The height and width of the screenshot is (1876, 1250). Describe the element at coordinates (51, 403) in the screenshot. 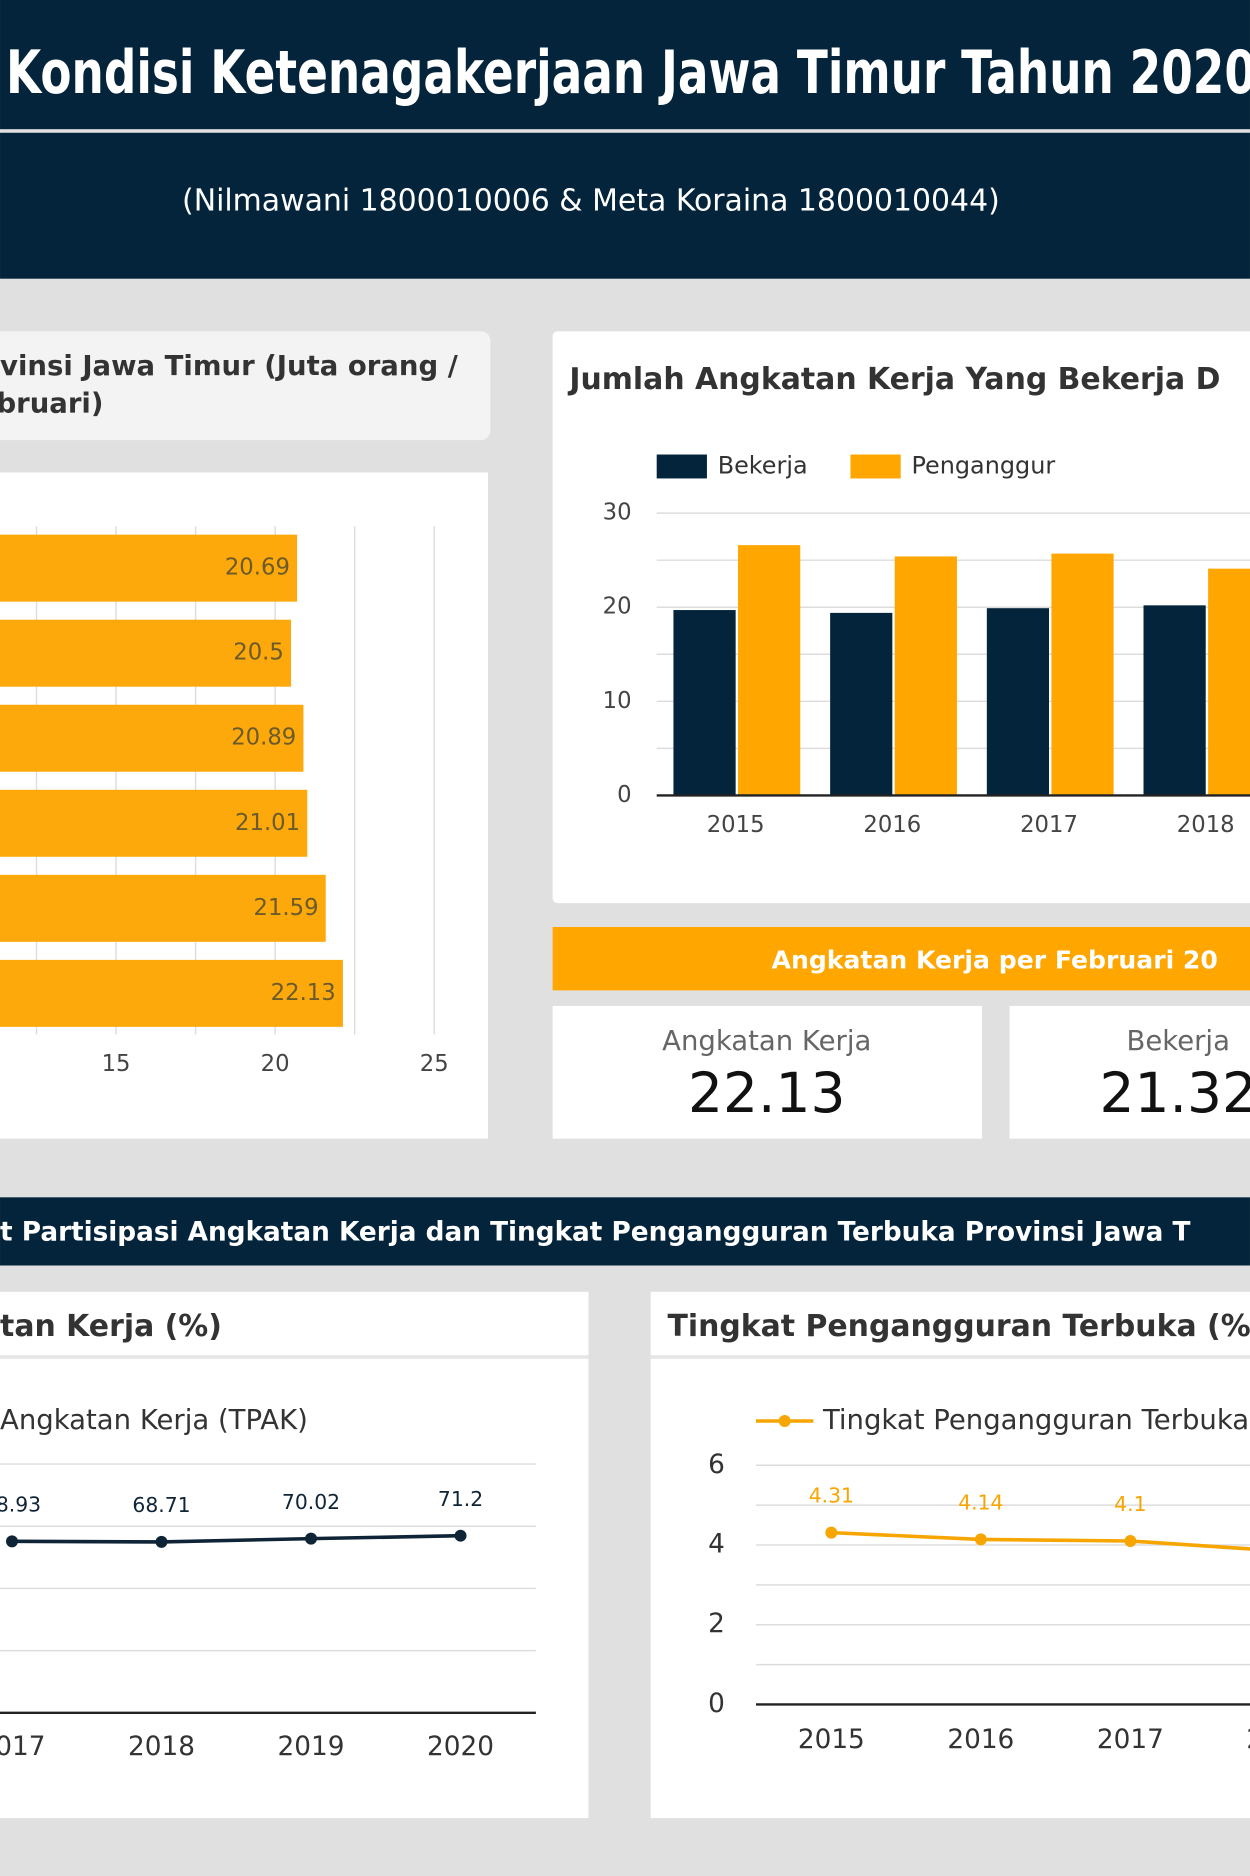

I see `chart-title: bruari)` at that location.